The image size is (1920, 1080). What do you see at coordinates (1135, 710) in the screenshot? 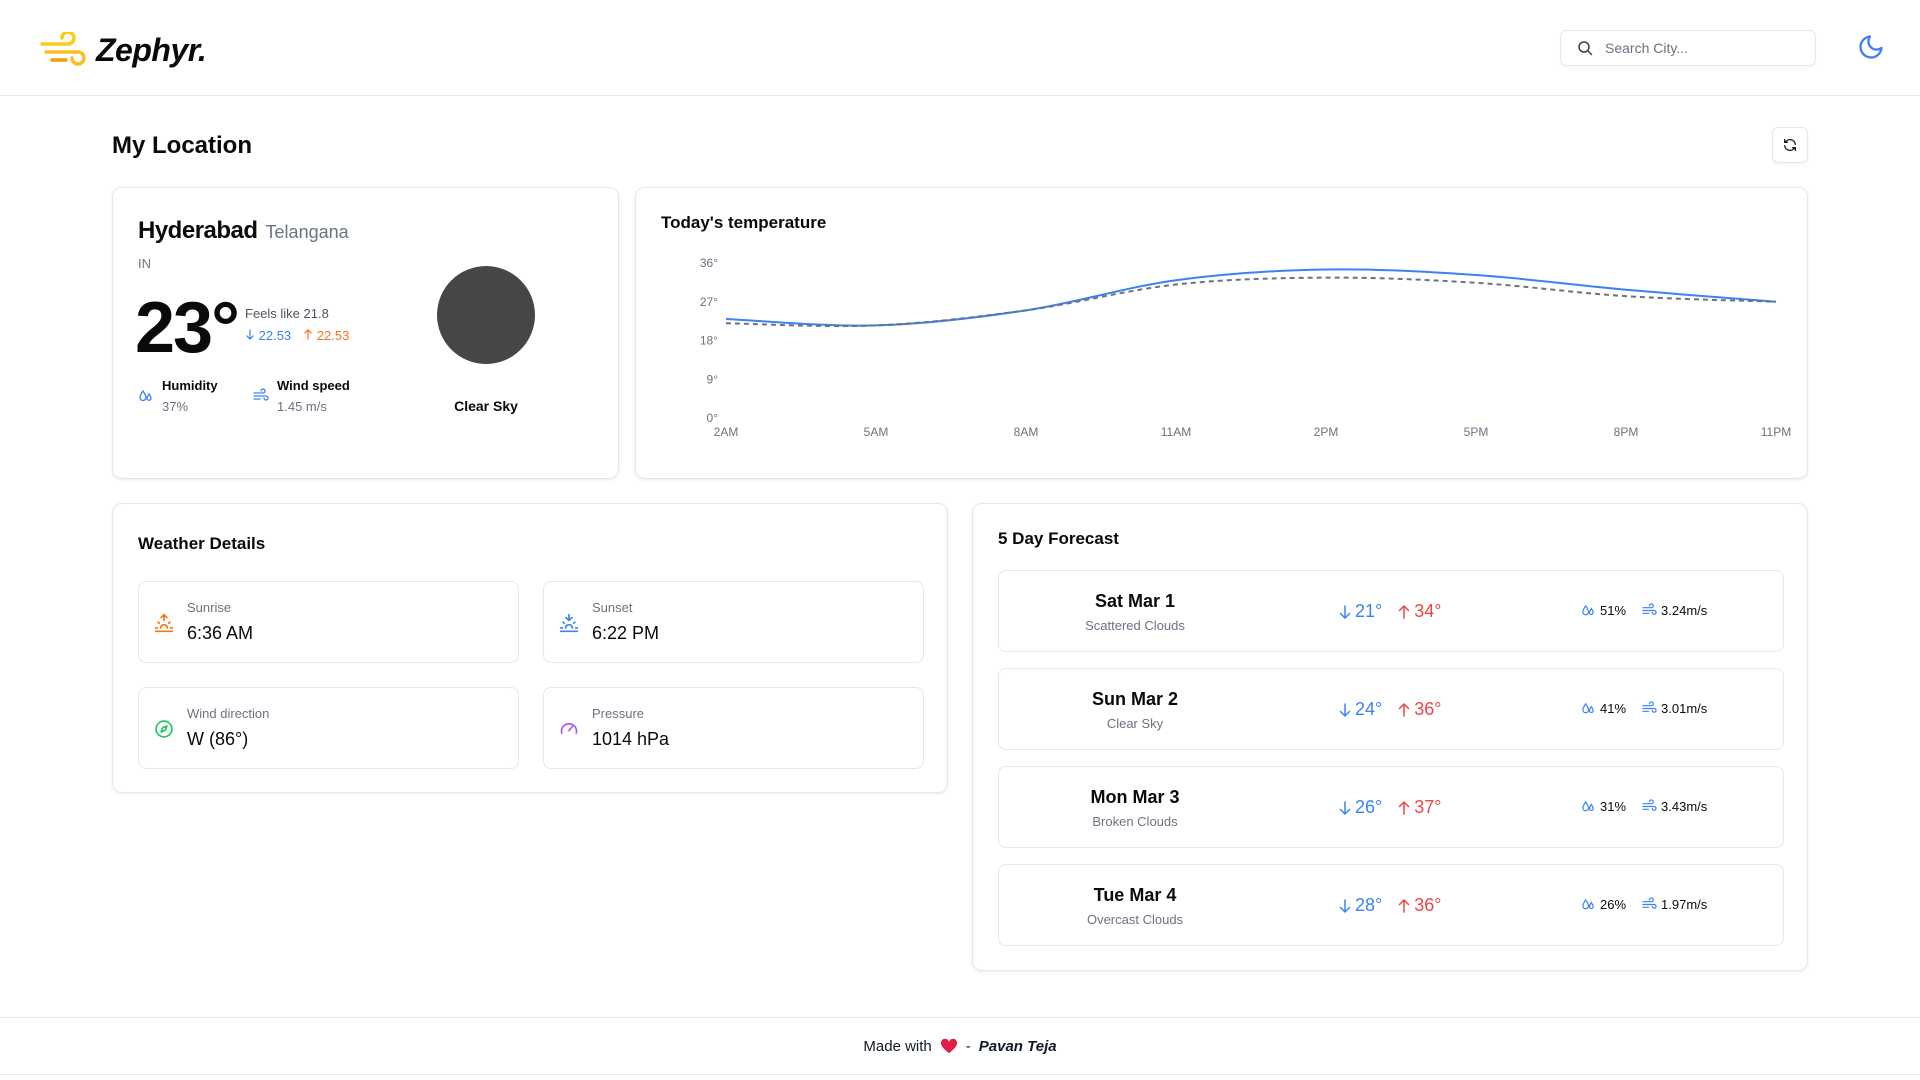
I see `forecast-day: Sun Mar 2 Clear Sky` at bounding box center [1135, 710].